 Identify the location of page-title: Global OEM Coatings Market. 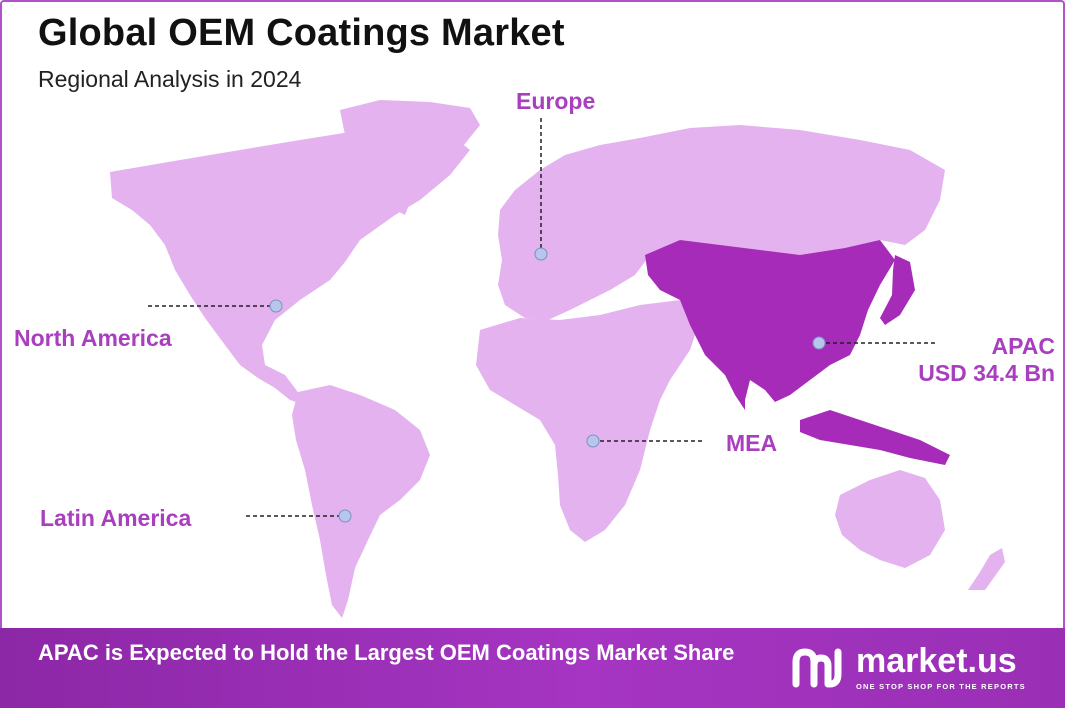
(301, 33).